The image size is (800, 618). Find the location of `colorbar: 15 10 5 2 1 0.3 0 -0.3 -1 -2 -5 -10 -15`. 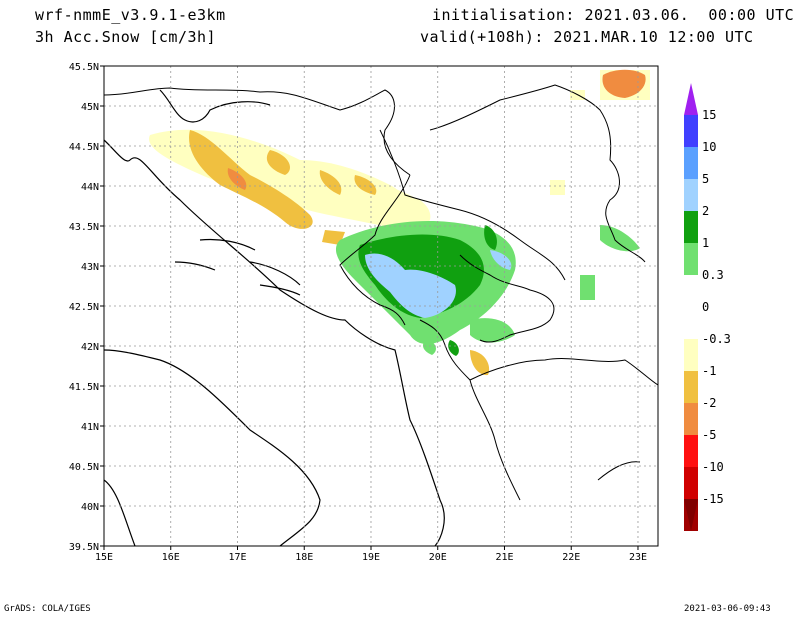

colorbar: 15 10 5 2 1 0.3 0 -0.3 -1 -2 -5 -10 -15 is located at coordinates (707, 307).